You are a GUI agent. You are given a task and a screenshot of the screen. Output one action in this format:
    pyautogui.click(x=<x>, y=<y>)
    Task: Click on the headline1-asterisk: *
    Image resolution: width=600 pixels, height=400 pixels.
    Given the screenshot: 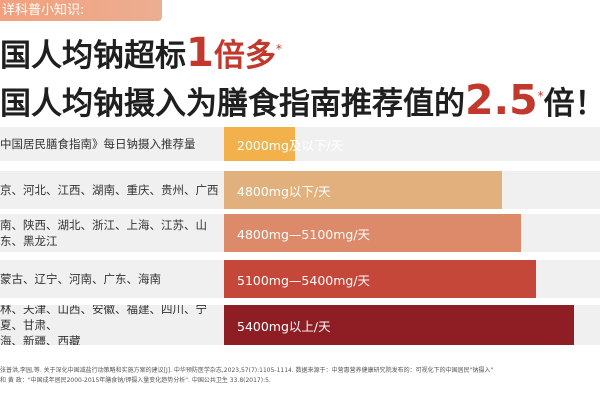 What is the action you would take?
    pyautogui.click(x=278, y=49)
    